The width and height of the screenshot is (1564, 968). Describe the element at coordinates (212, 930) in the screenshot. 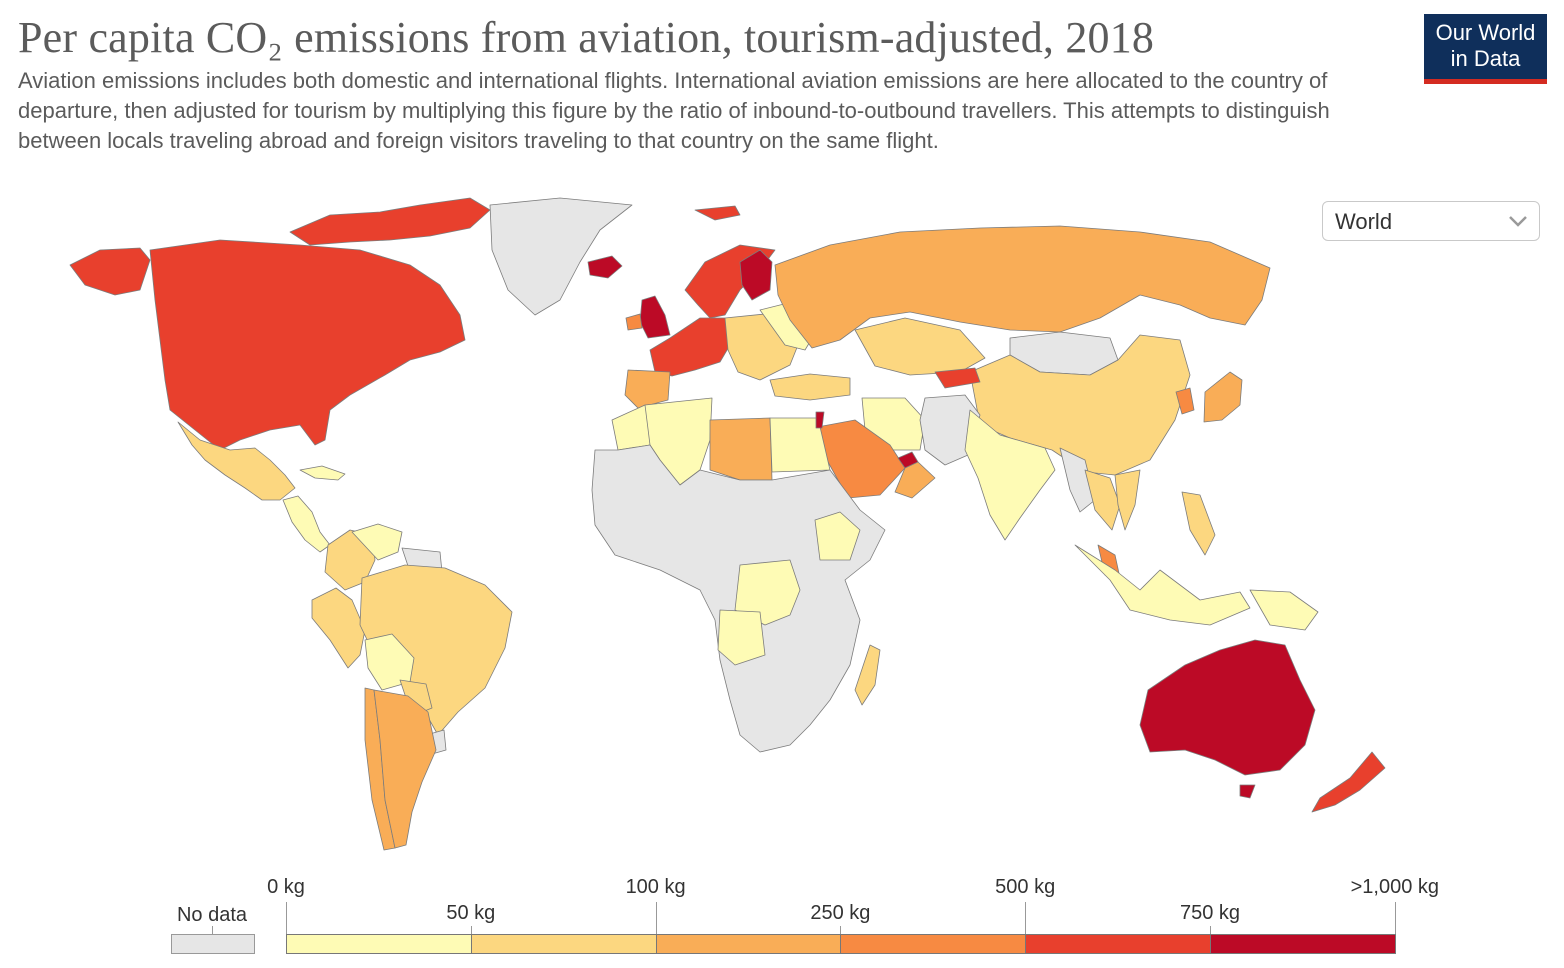

I see `no-data-tick` at that location.